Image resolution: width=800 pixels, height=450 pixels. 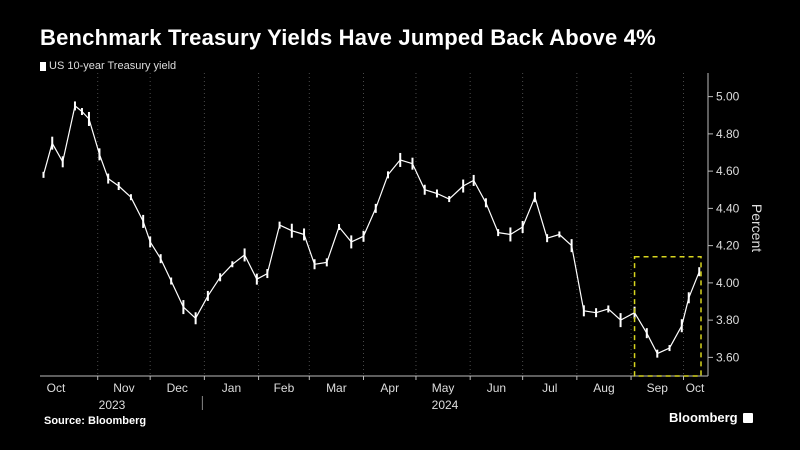 What do you see at coordinates (658, 388) in the screenshot?
I see `x-tick-label: Sep` at bounding box center [658, 388].